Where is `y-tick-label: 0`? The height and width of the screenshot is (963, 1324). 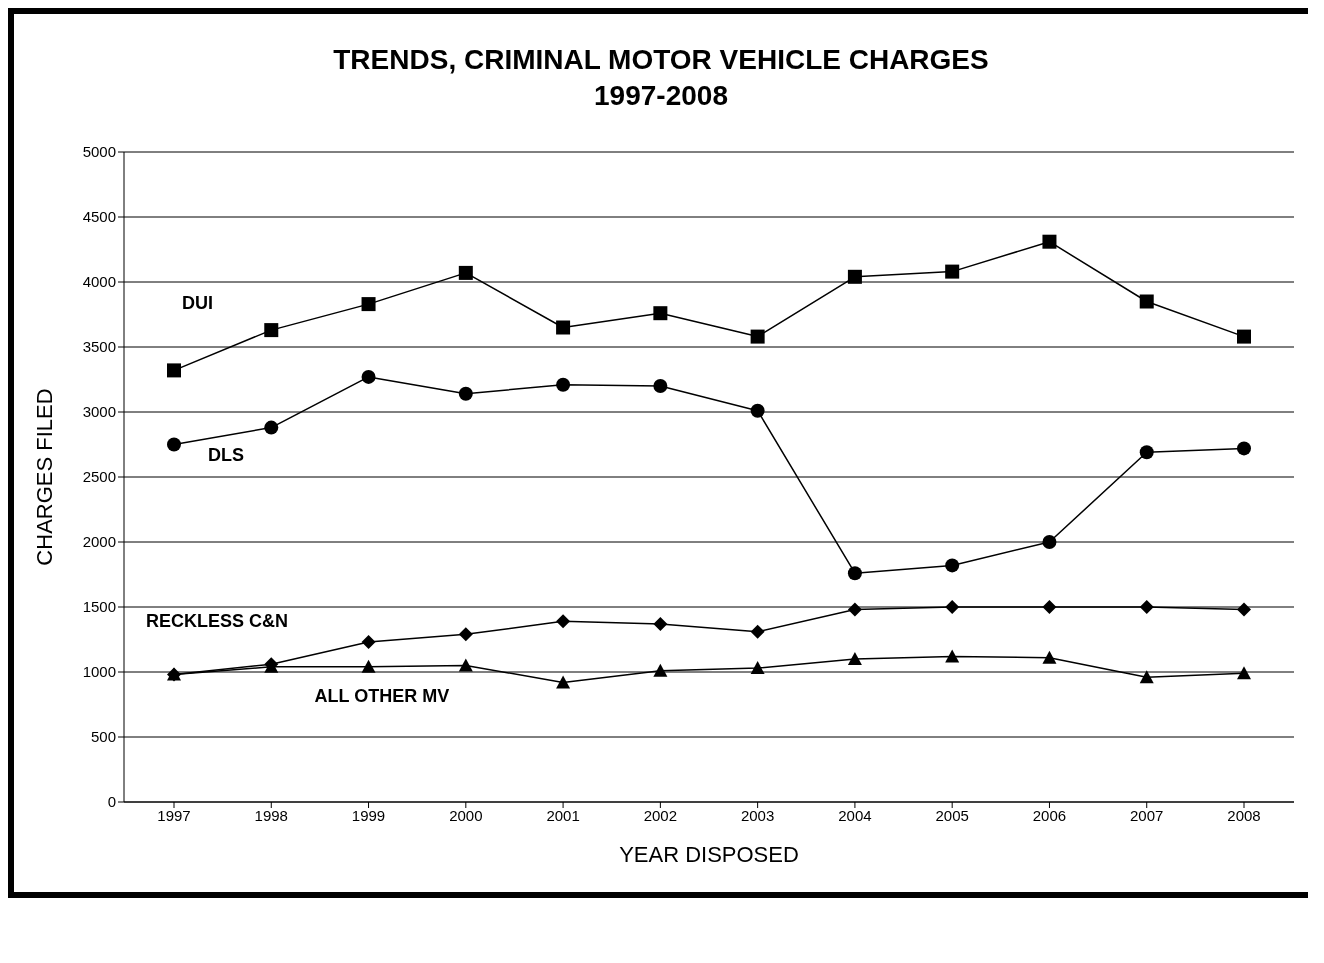
y-tick-label: 0 is located at coordinates (111, 802).